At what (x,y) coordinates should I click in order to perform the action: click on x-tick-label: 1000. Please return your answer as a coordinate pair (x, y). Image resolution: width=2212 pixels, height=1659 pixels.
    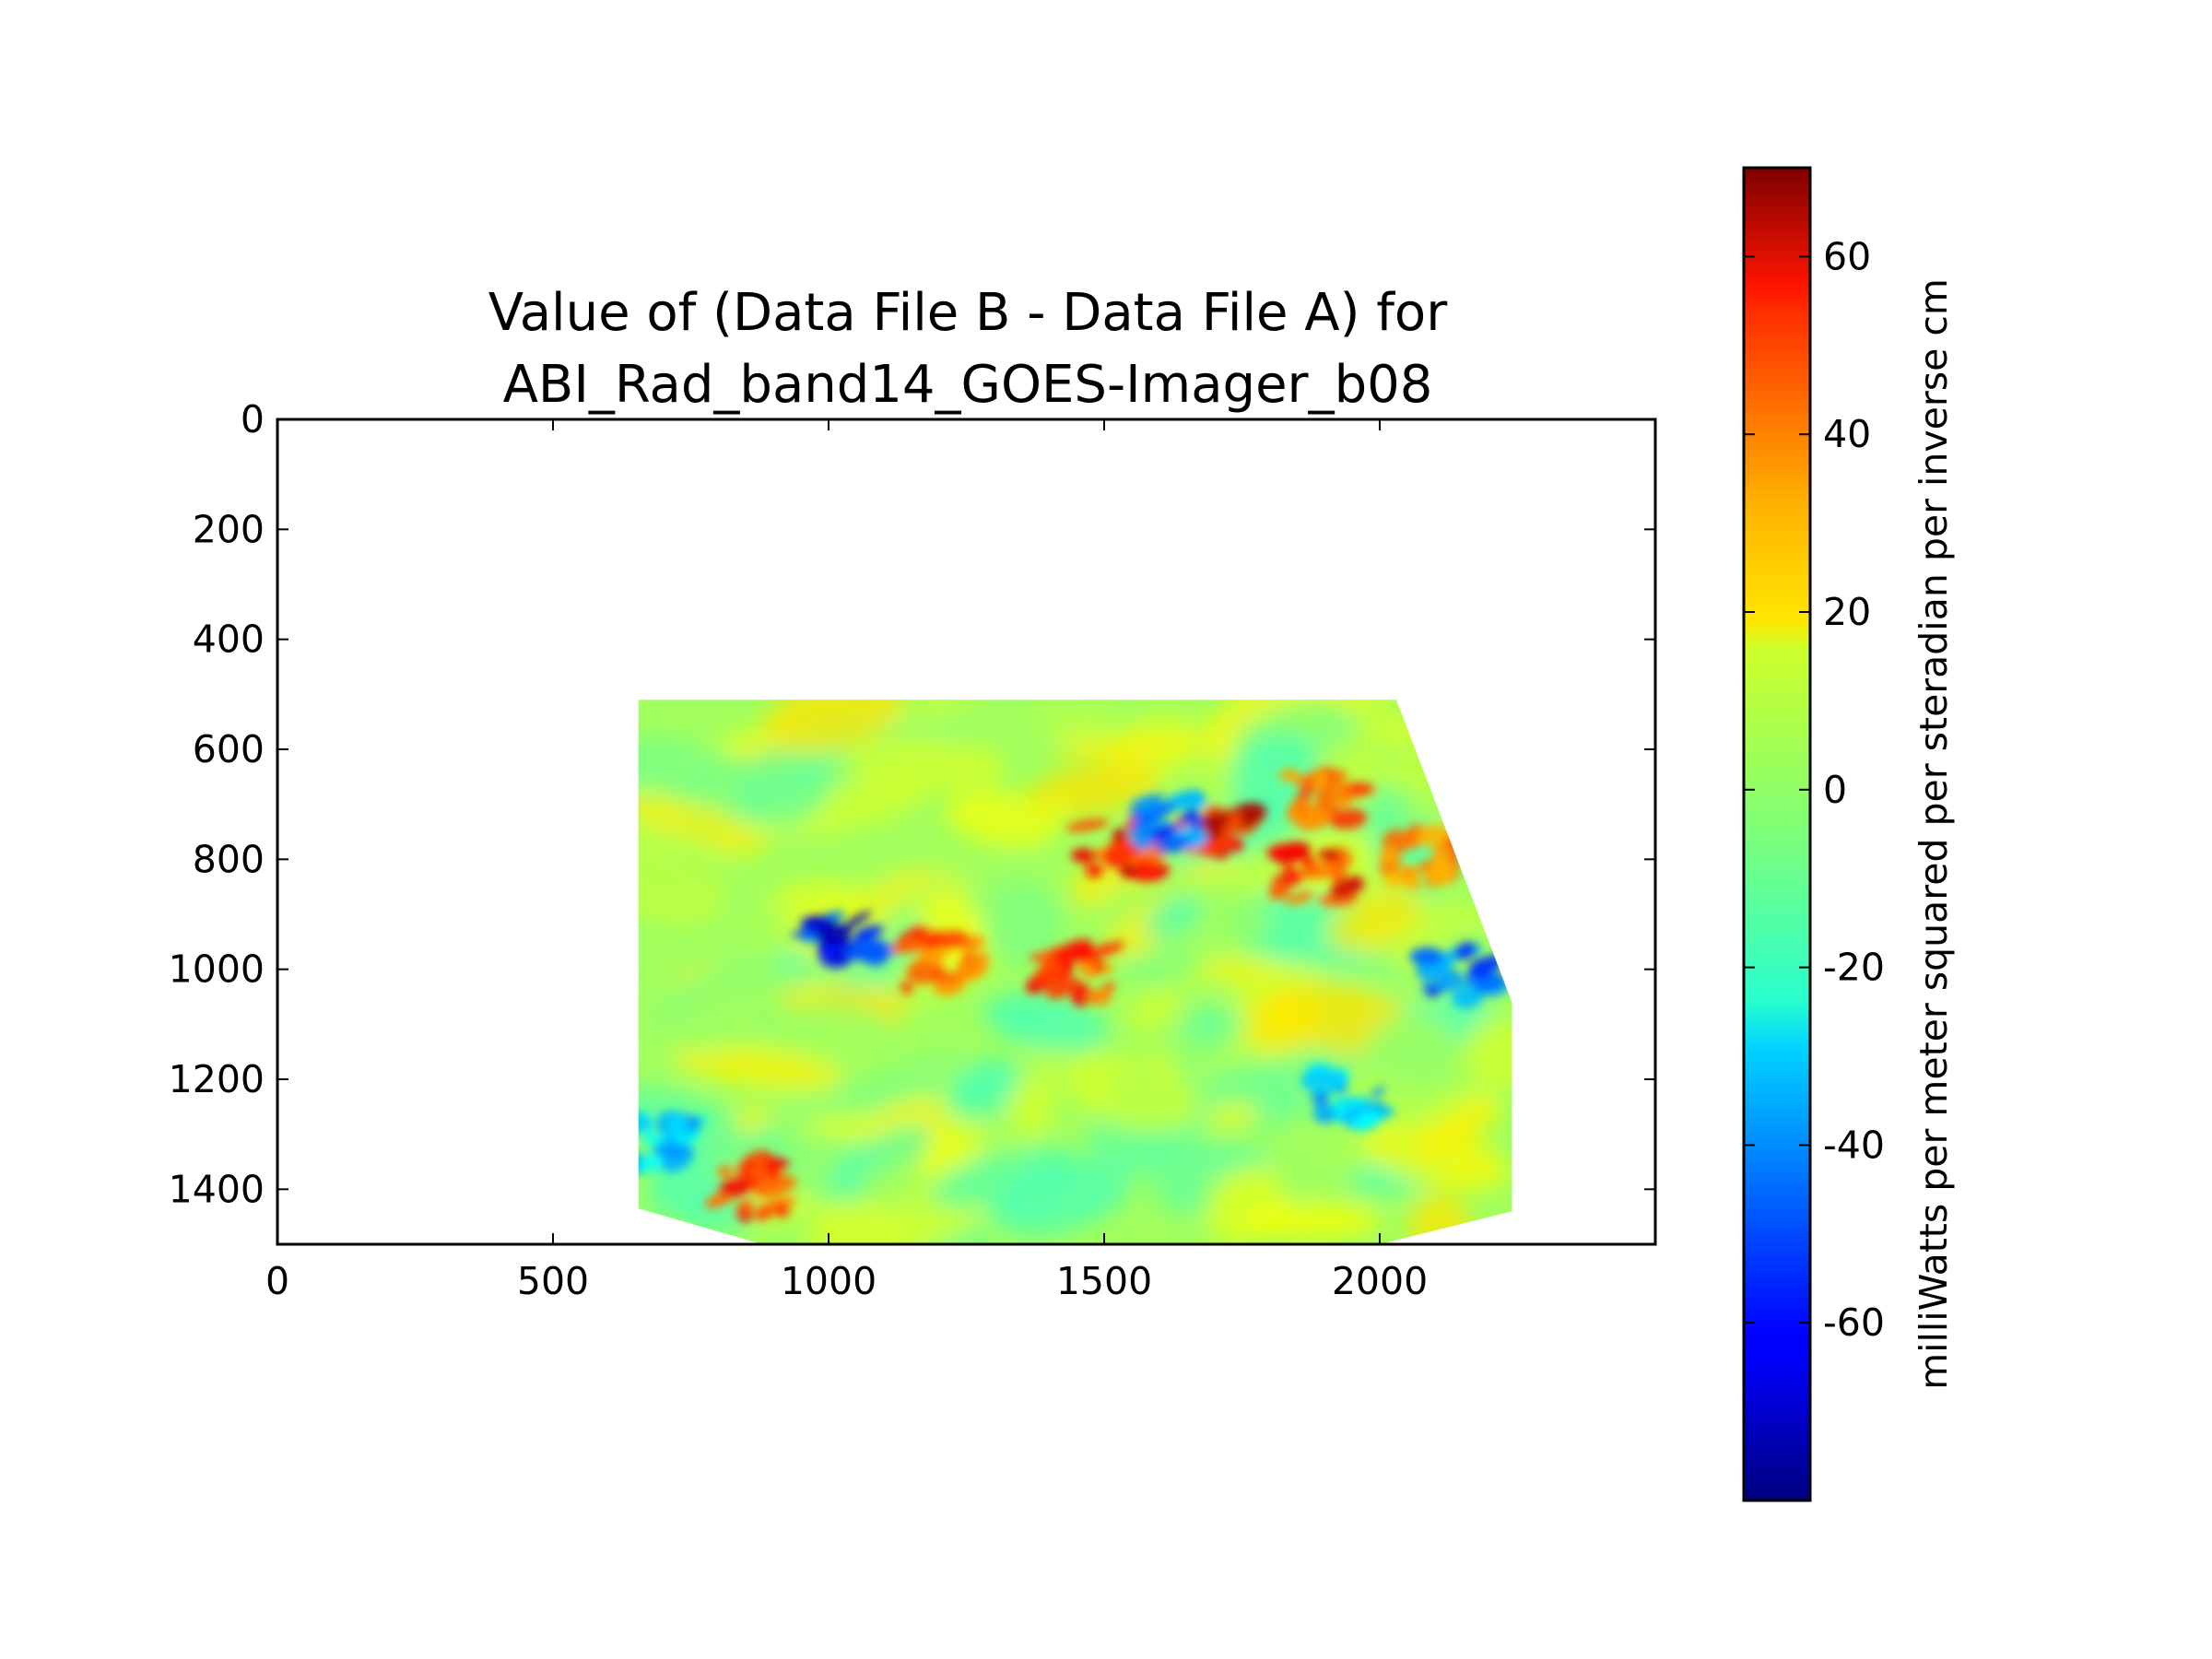
    Looking at the image, I should click on (829, 1281).